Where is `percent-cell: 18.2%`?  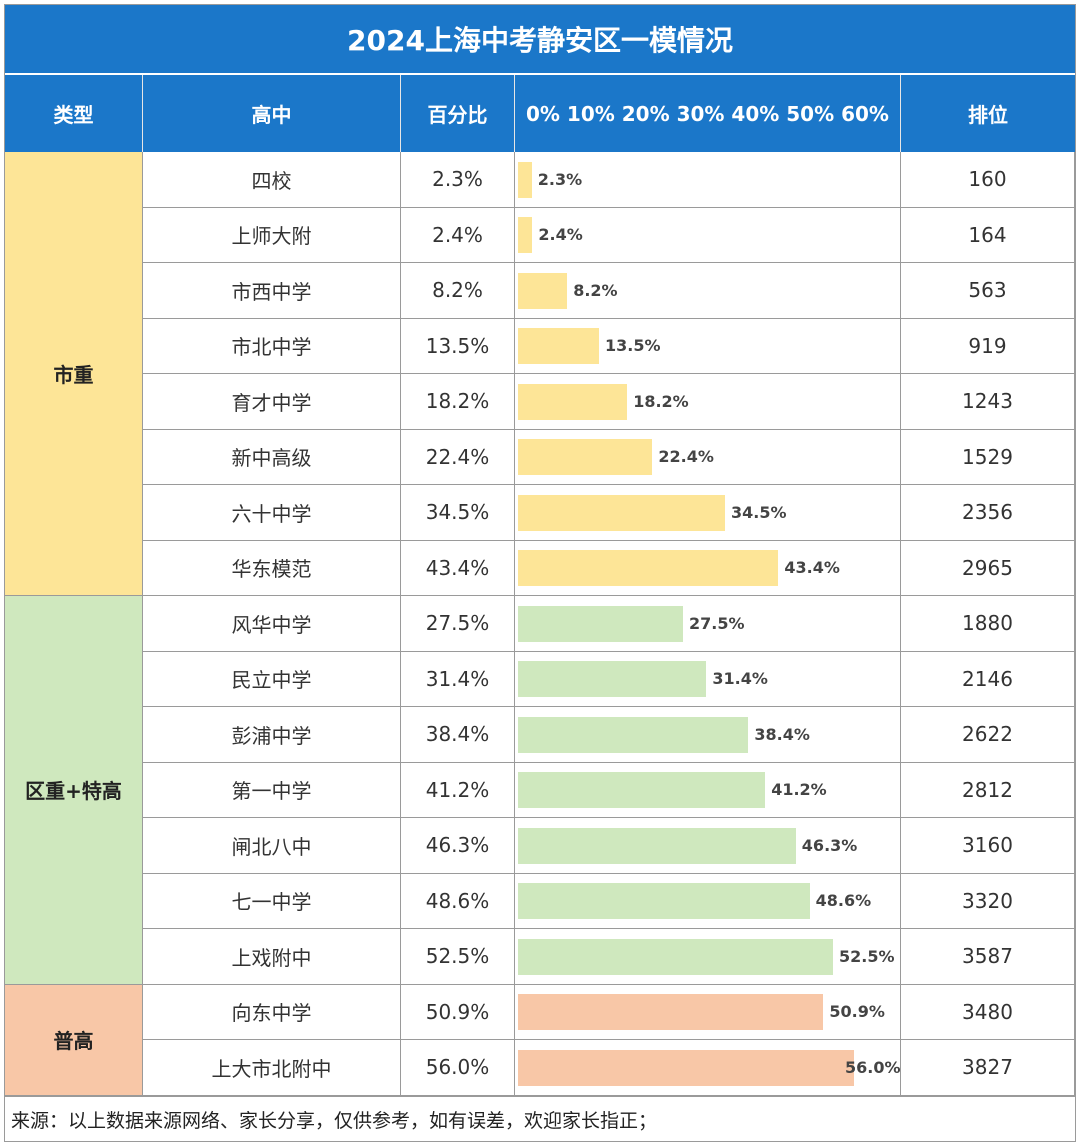
percent-cell: 18.2% is located at coordinates (458, 402).